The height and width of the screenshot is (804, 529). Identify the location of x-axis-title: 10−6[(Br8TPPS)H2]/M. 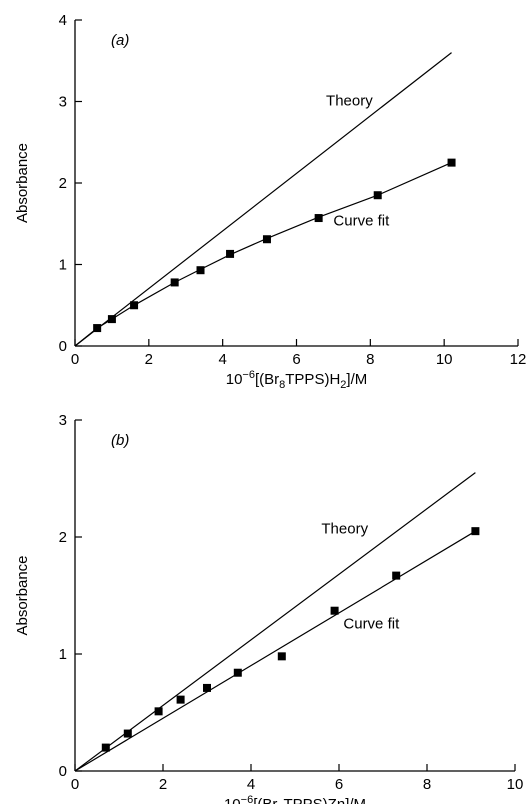
(297, 380).